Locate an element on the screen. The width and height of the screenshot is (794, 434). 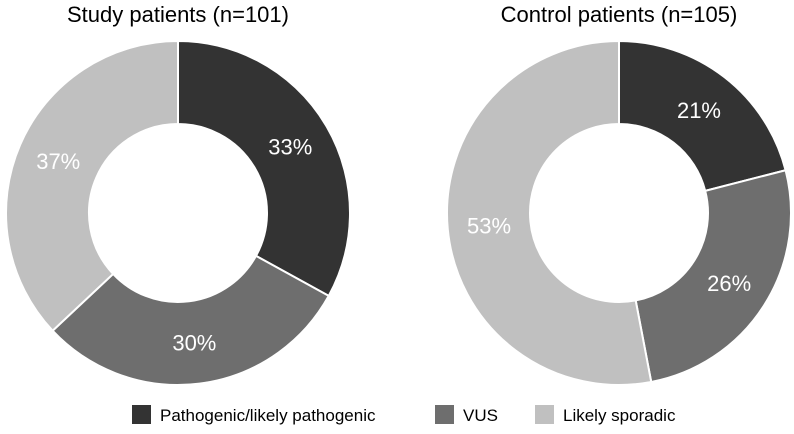
slice-label-pathogenic: 33% is located at coordinates (290, 147).